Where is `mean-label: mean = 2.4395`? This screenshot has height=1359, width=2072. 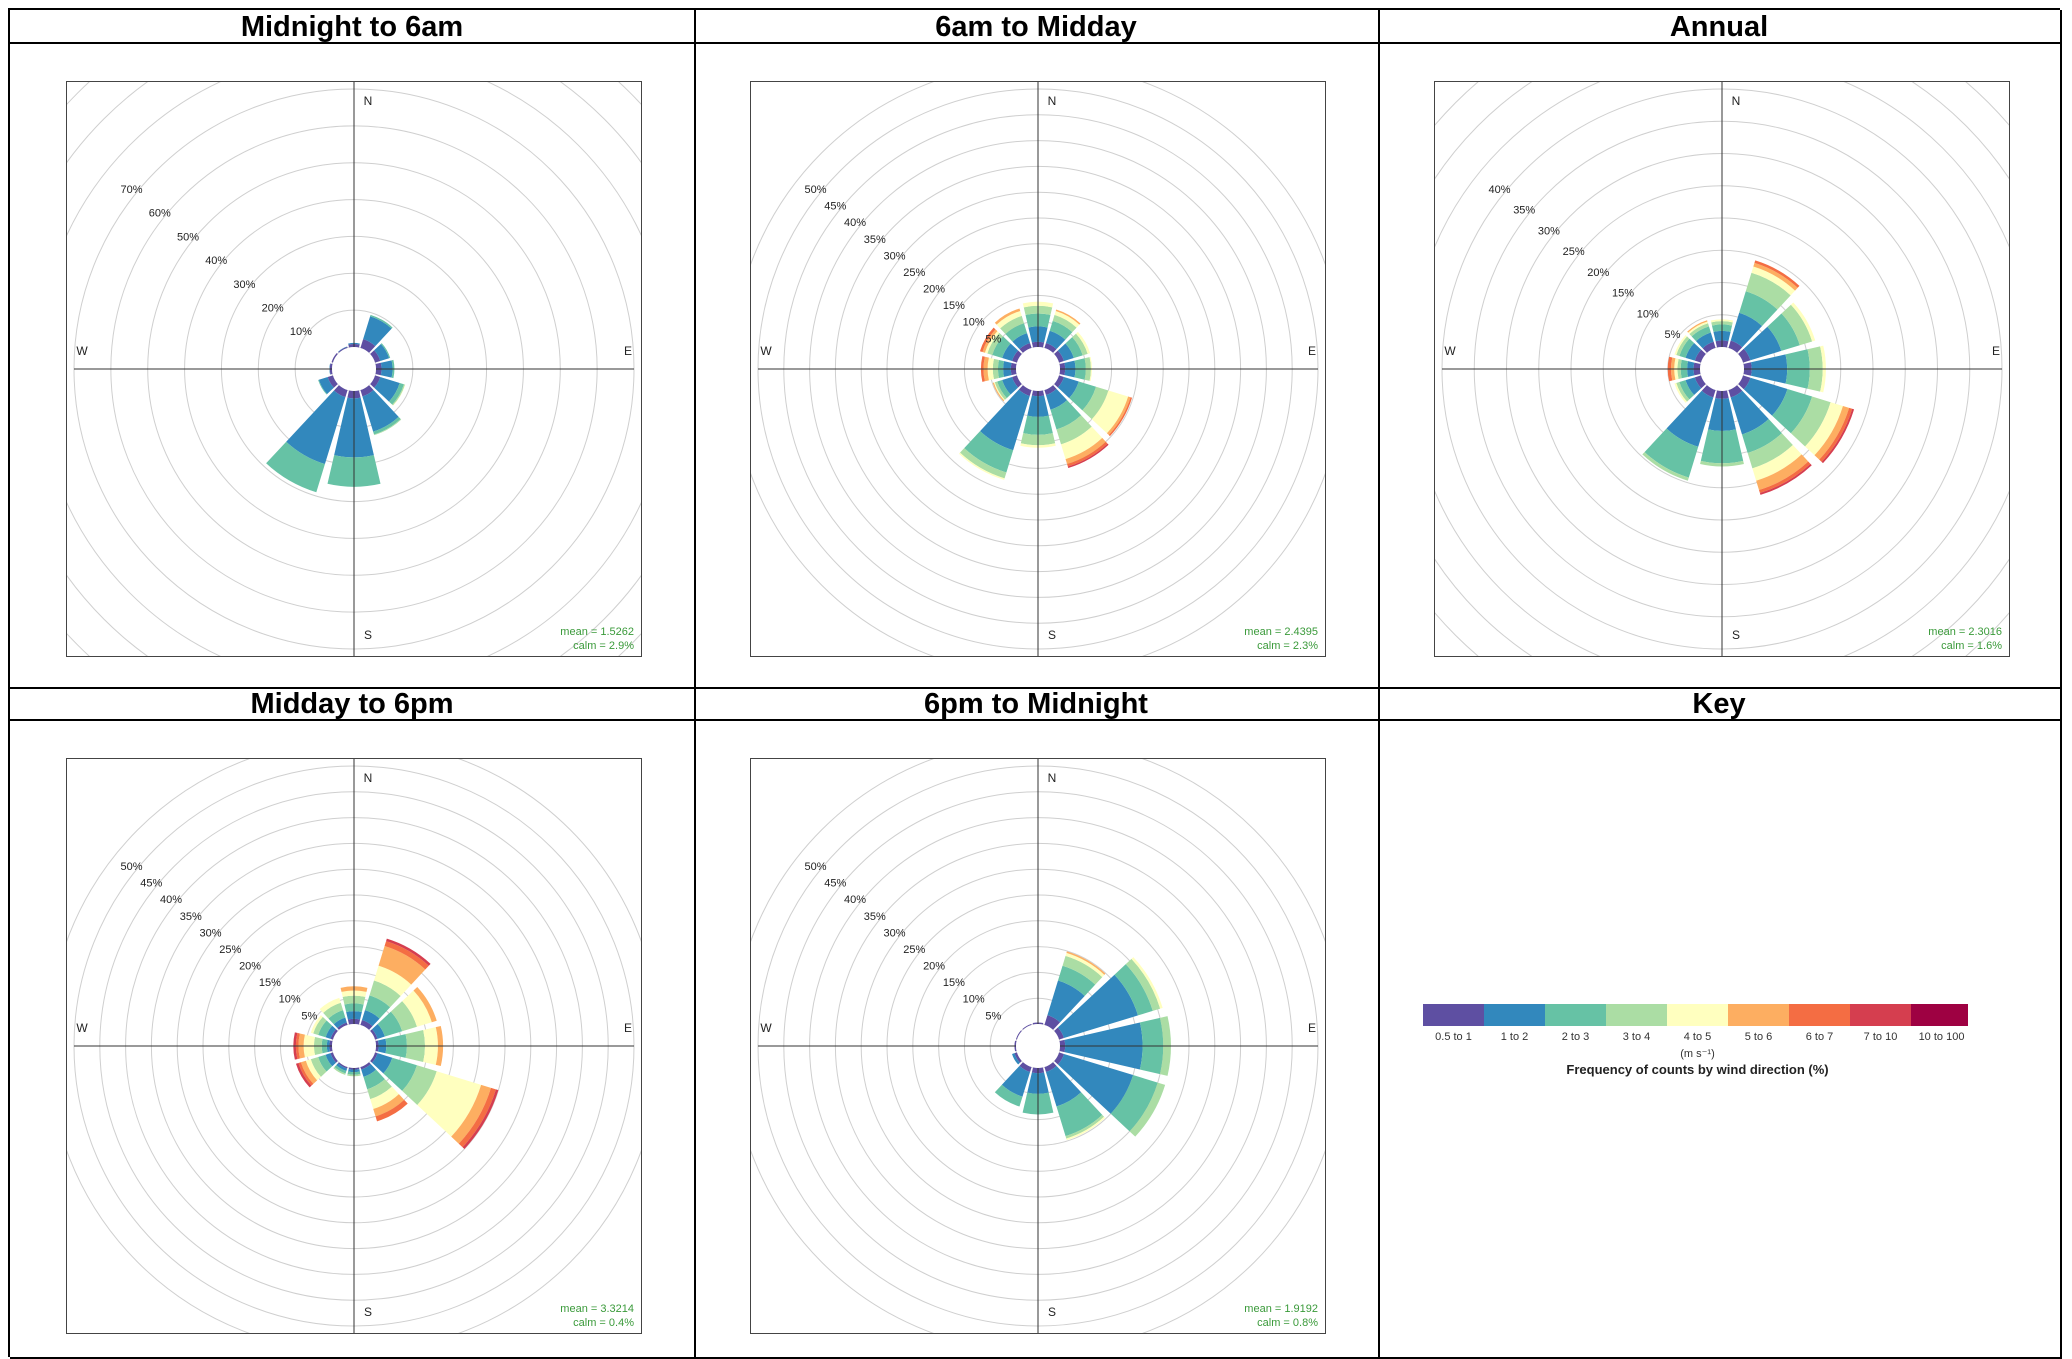 mean-label: mean = 2.4395 is located at coordinates (1281, 632).